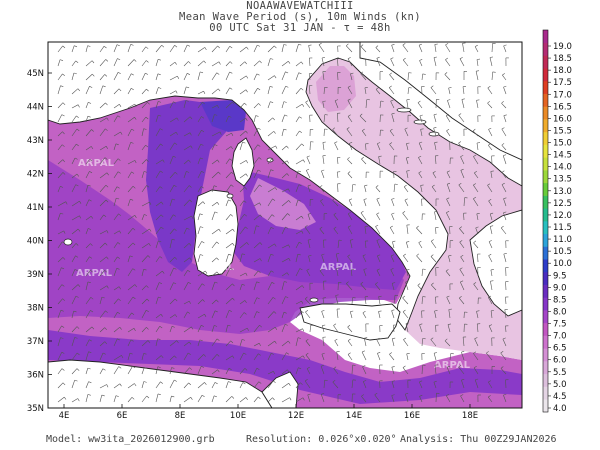  I want to click on colorbar-label: 18.0, so click(562, 71).